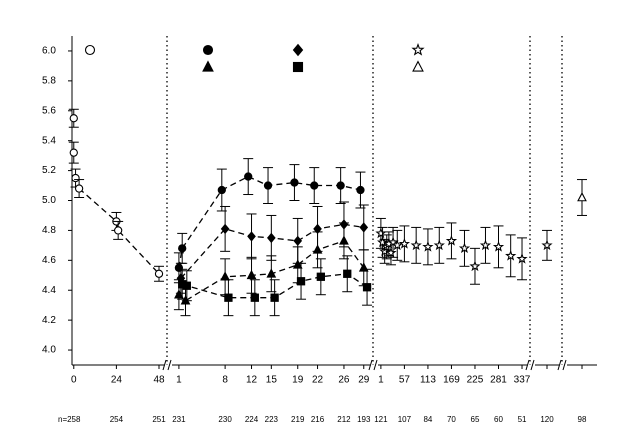 The width and height of the screenshot is (635, 439). I want to click on y-tick-label: 4.2, so click(49, 320).